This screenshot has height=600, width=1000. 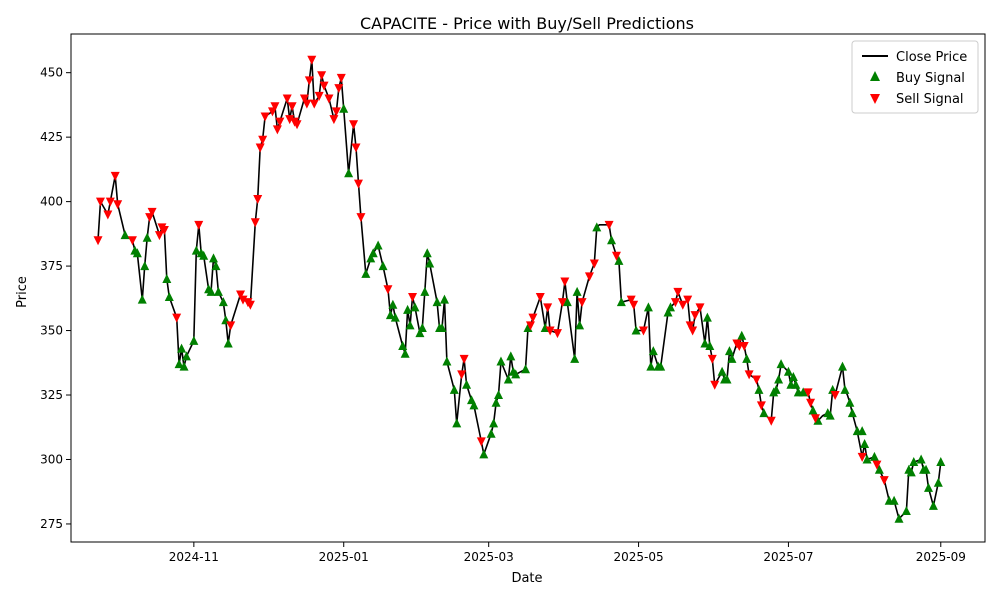 What do you see at coordinates (194, 557) in the screenshot?
I see `x-tick-label: 2024-11` at bounding box center [194, 557].